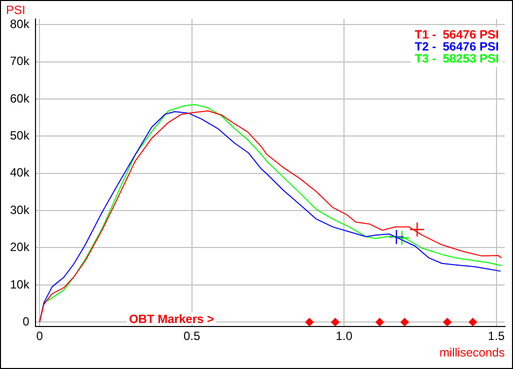 Image resolution: width=513 pixels, height=369 pixels. What do you see at coordinates (344, 336) in the screenshot?
I see `x-tick-label: 1.0` at bounding box center [344, 336].